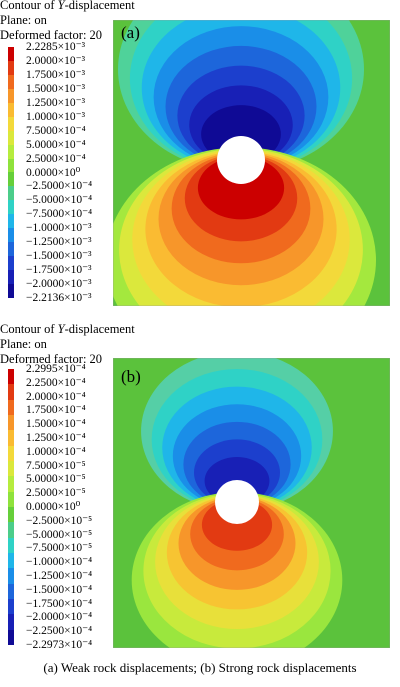 The width and height of the screenshot is (400, 687). Describe the element at coordinates (59, 589) in the screenshot. I see `legend-tick-label: −1.5000×10⁻⁴` at that location.